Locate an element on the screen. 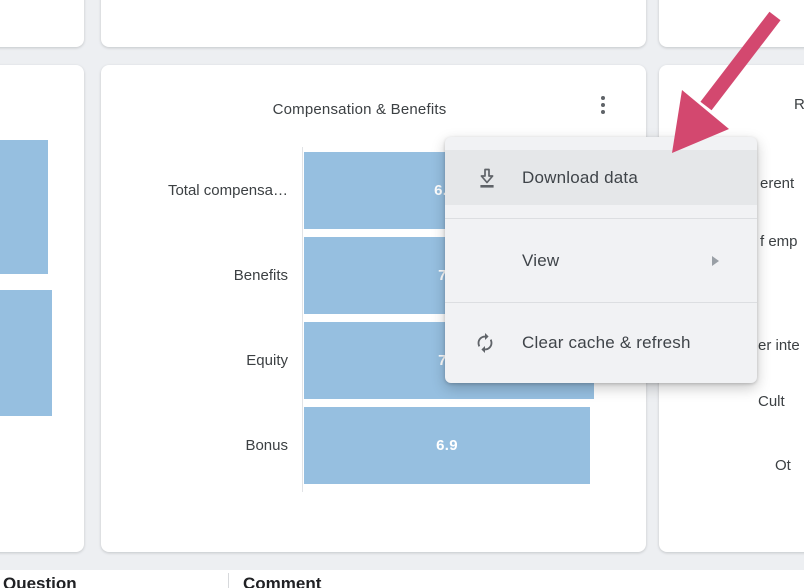 Image resolution: width=804 pixels, height=588 pixels. right-card-label-fragment: erent is located at coordinates (777, 183).